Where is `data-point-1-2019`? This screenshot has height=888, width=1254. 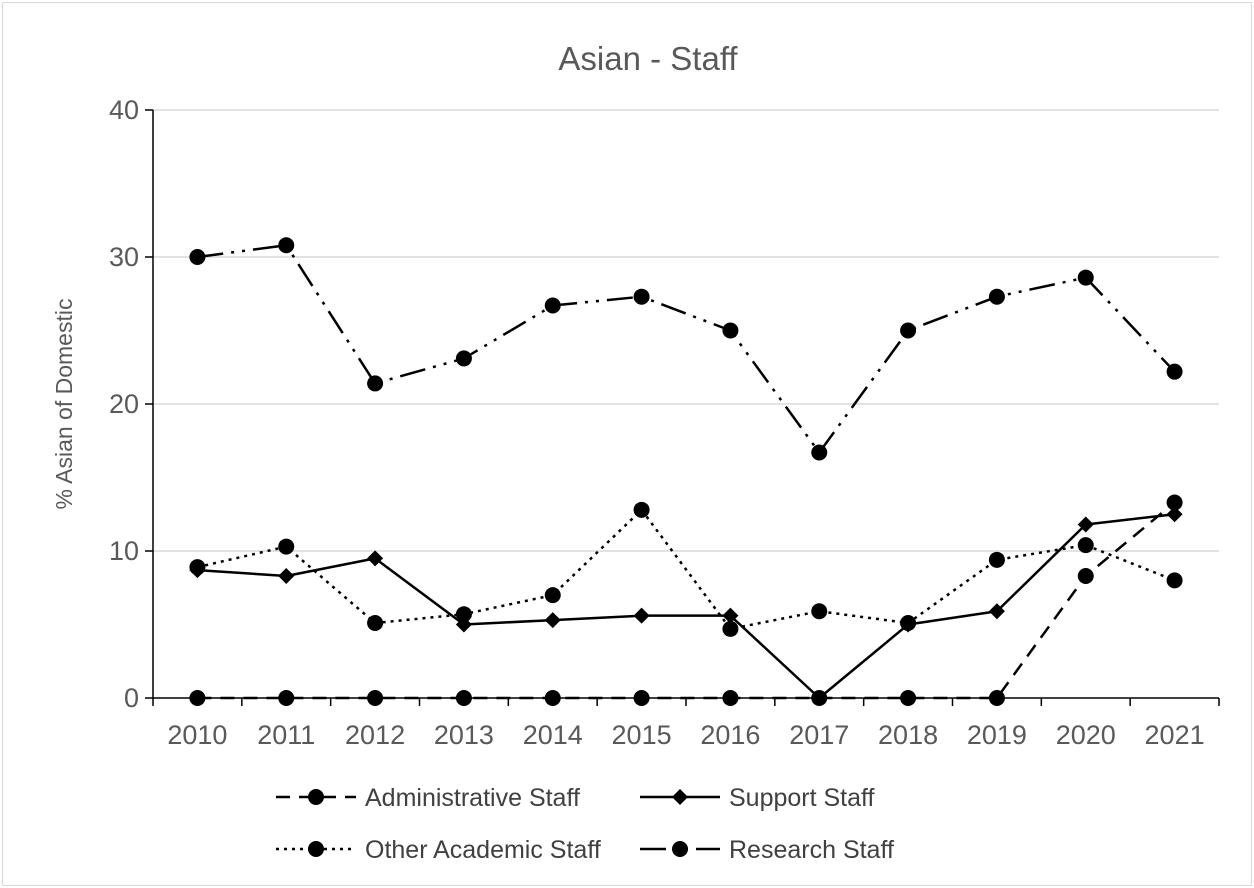
data-point-1-2019 is located at coordinates (996, 611).